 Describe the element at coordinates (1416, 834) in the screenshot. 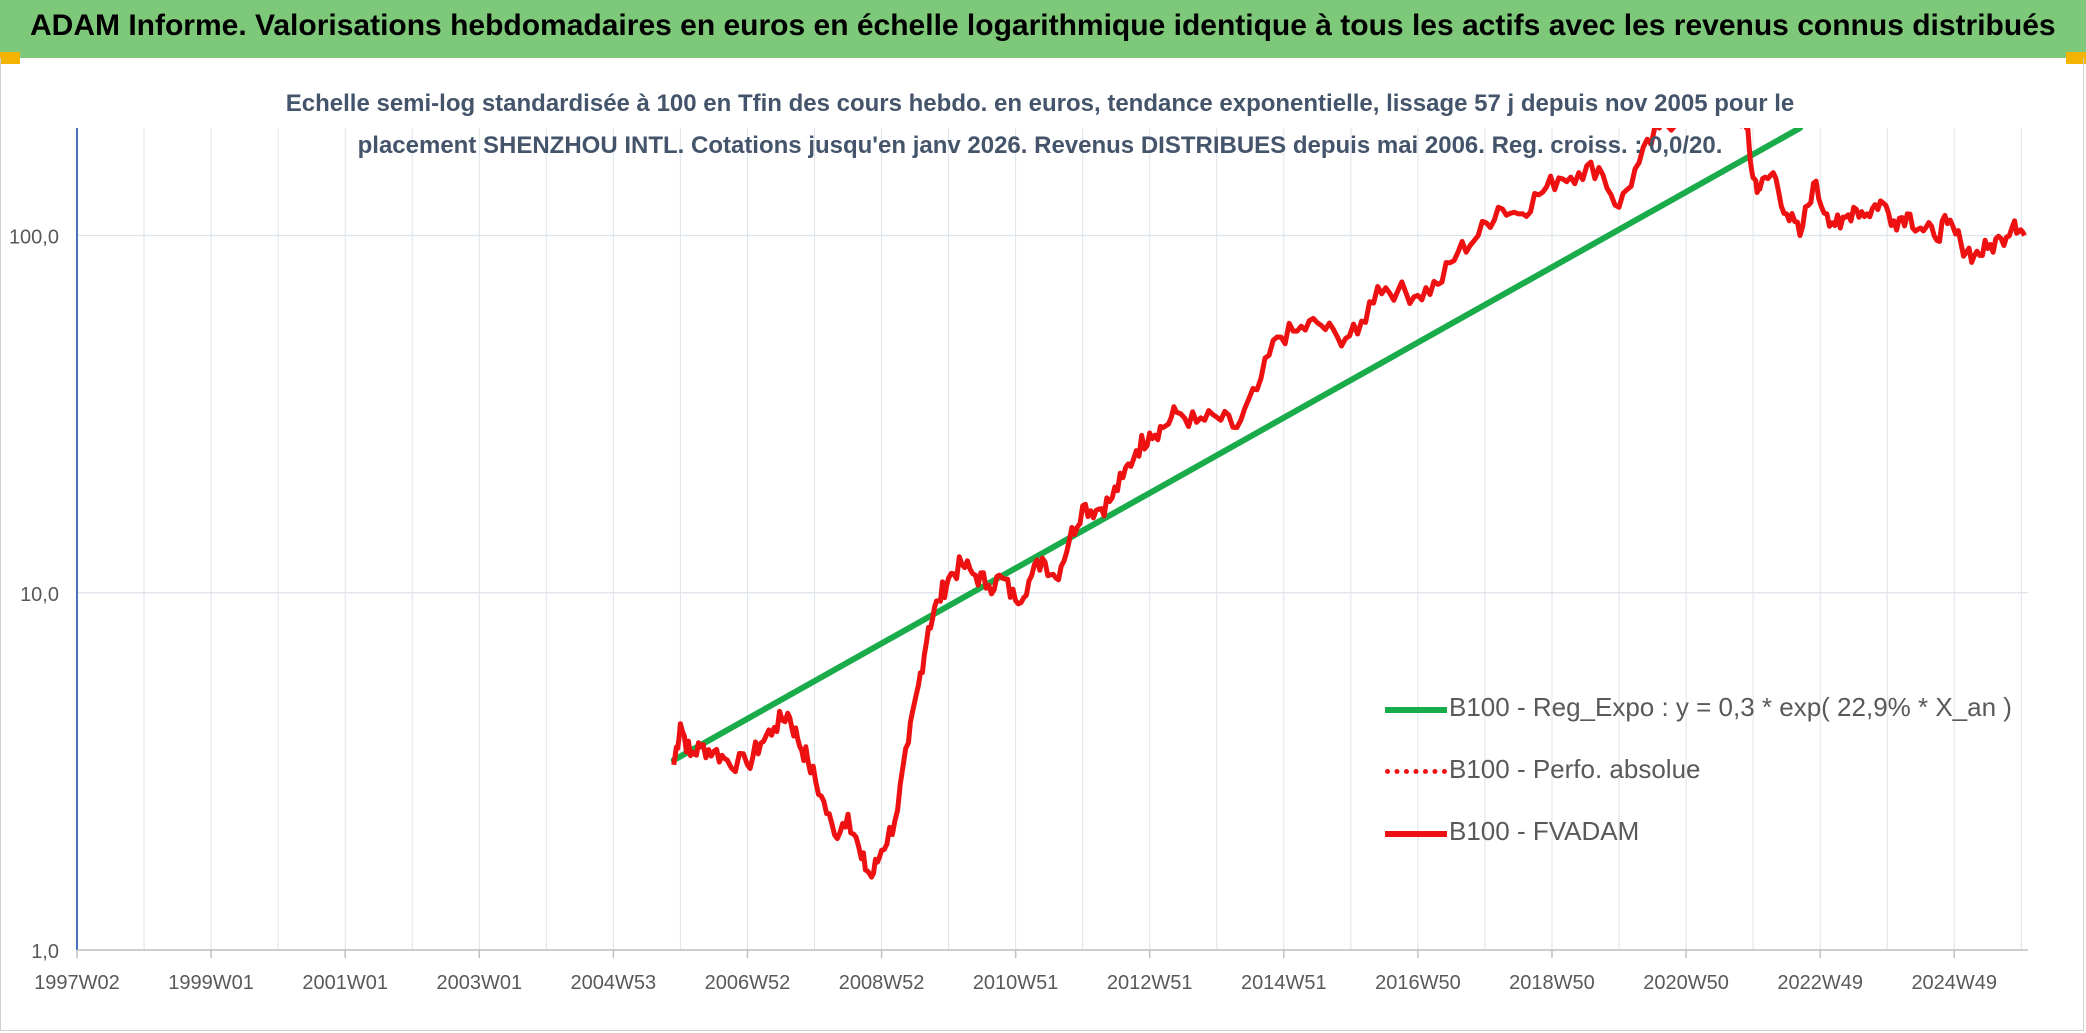

I see `legend-swatch-red-line` at that location.